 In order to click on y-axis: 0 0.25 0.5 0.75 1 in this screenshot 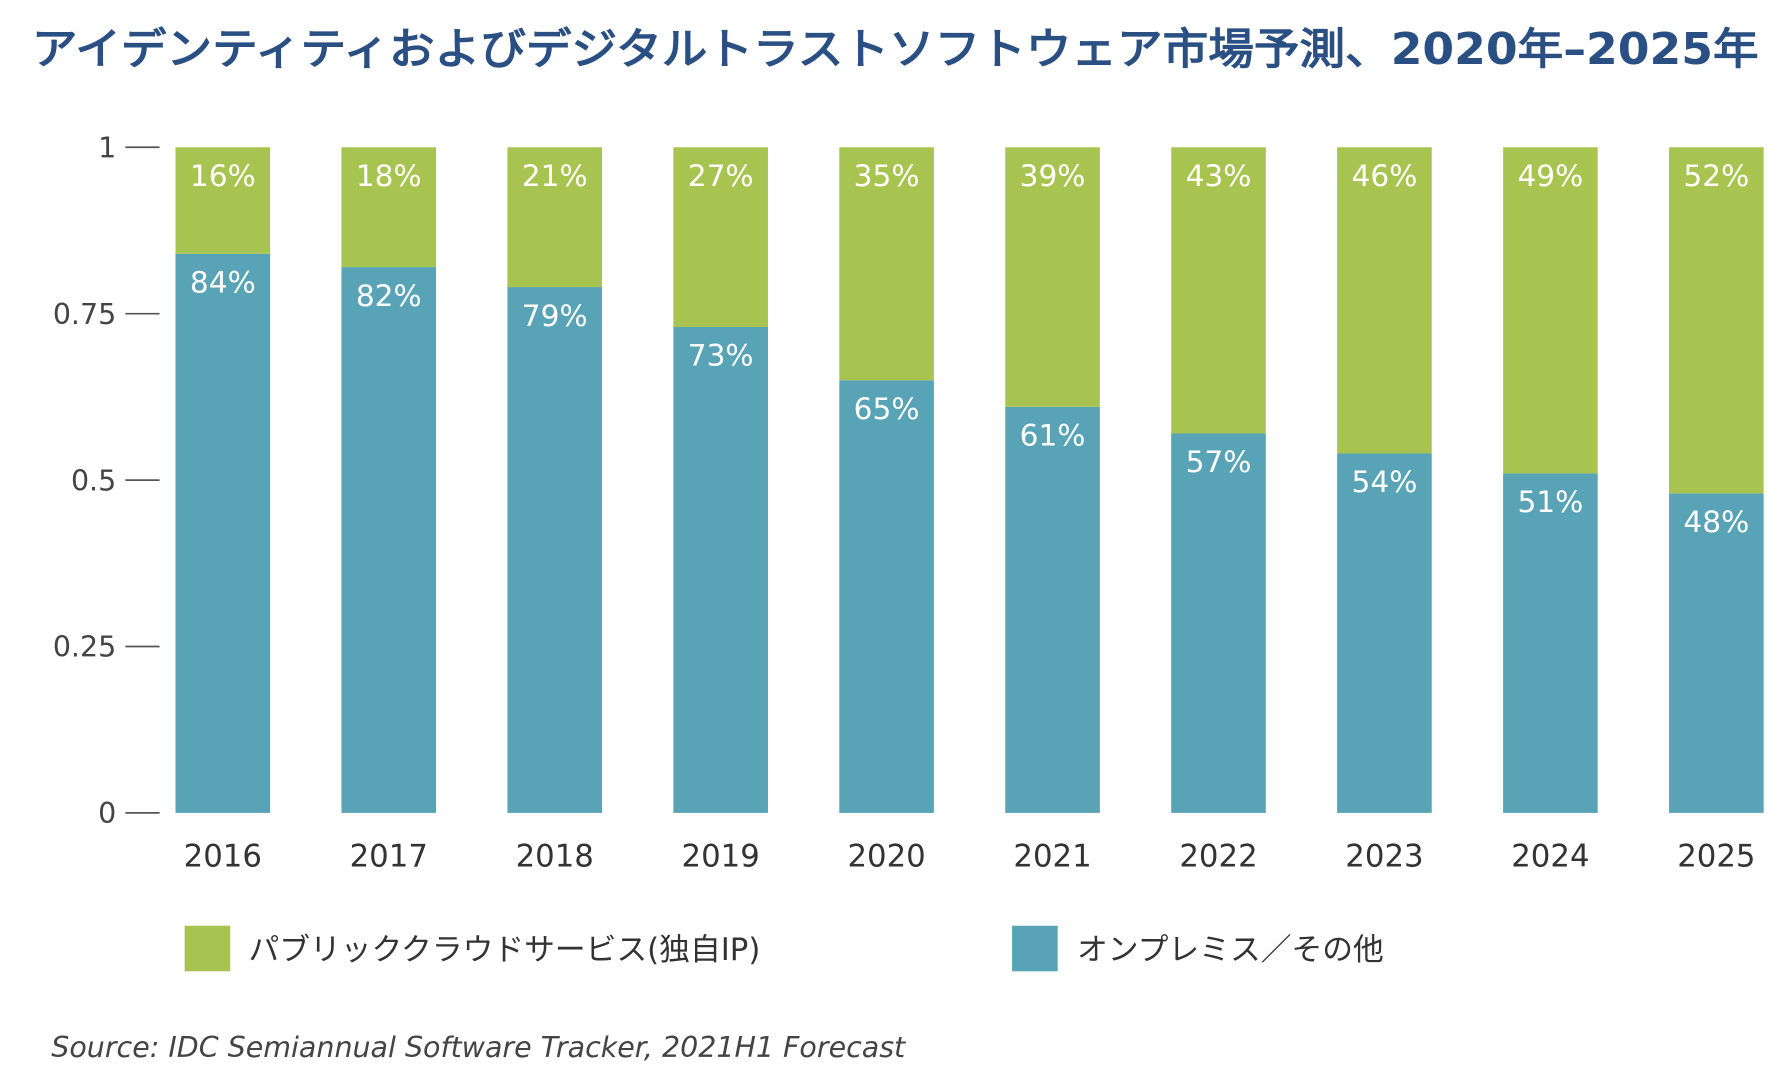, I will do `click(106, 481)`.